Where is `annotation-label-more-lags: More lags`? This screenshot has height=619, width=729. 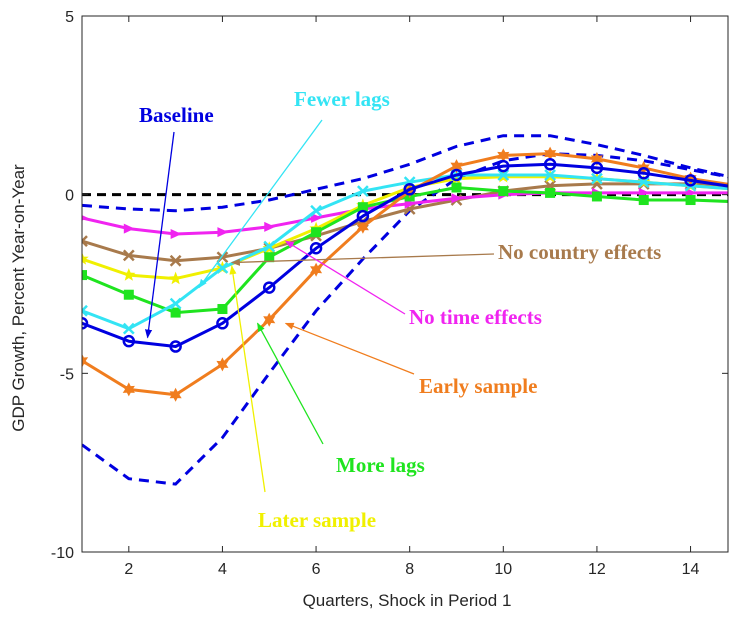 annotation-label-more-lags: More lags is located at coordinates (380, 465).